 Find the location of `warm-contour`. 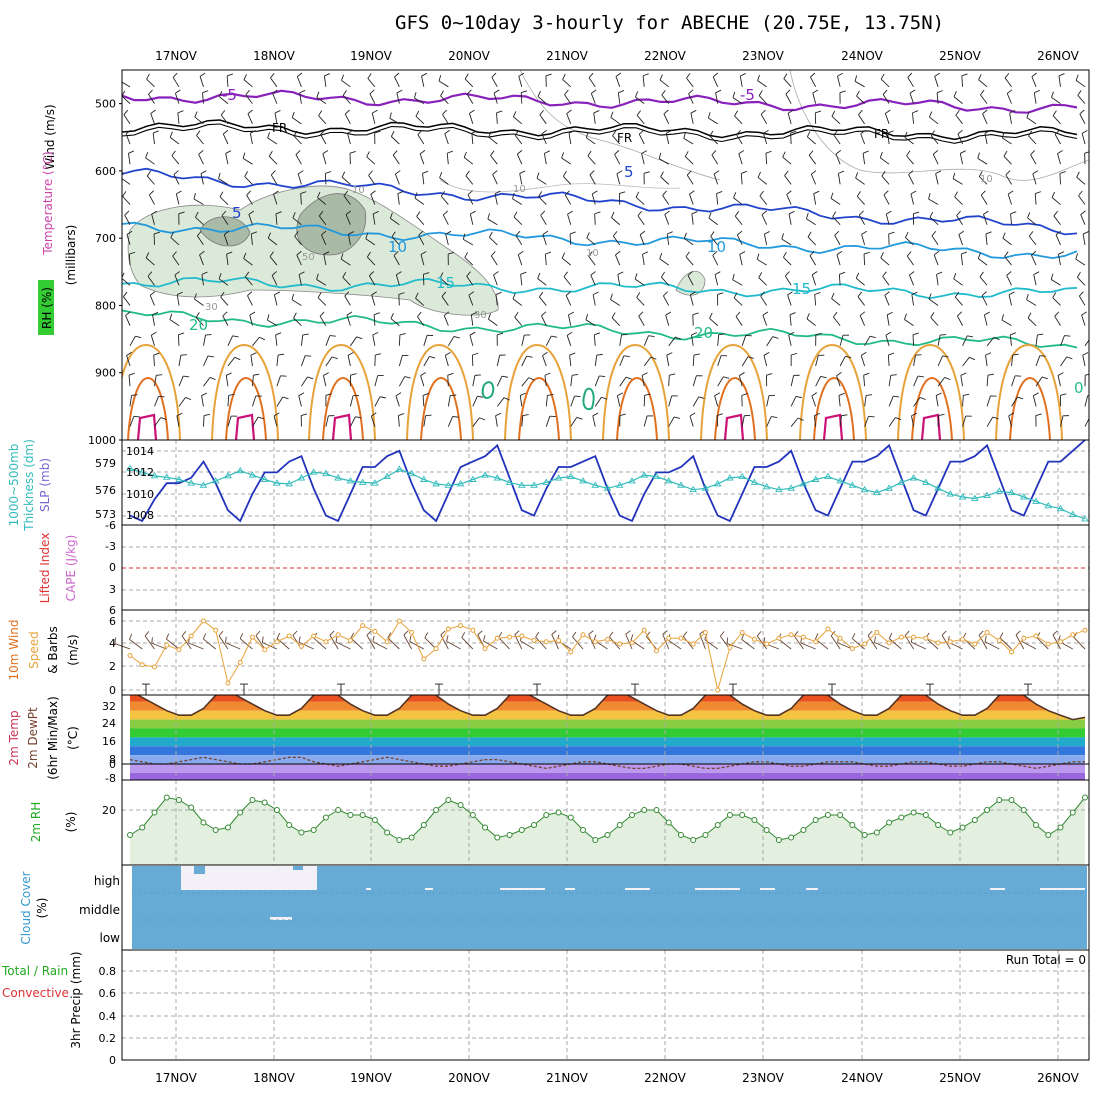

warm-contour is located at coordinates (735, 408).